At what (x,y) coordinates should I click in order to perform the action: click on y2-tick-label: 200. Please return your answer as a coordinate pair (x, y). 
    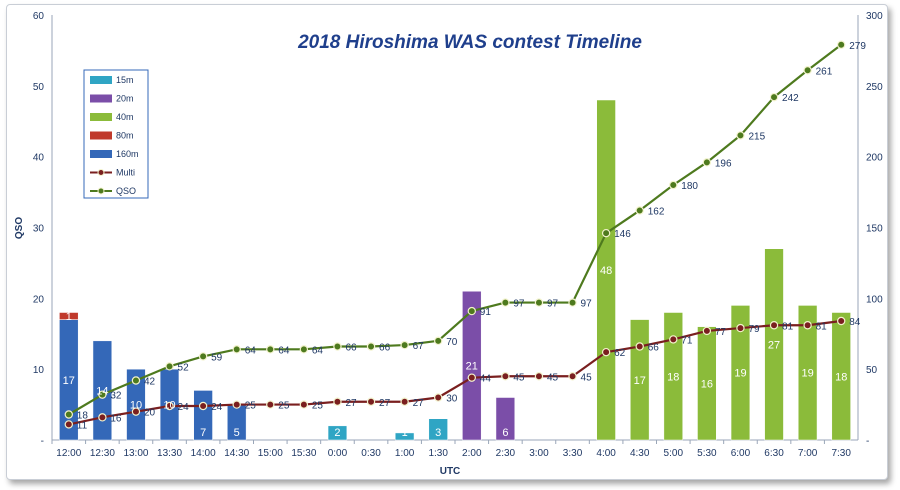
    Looking at the image, I should click on (874, 158).